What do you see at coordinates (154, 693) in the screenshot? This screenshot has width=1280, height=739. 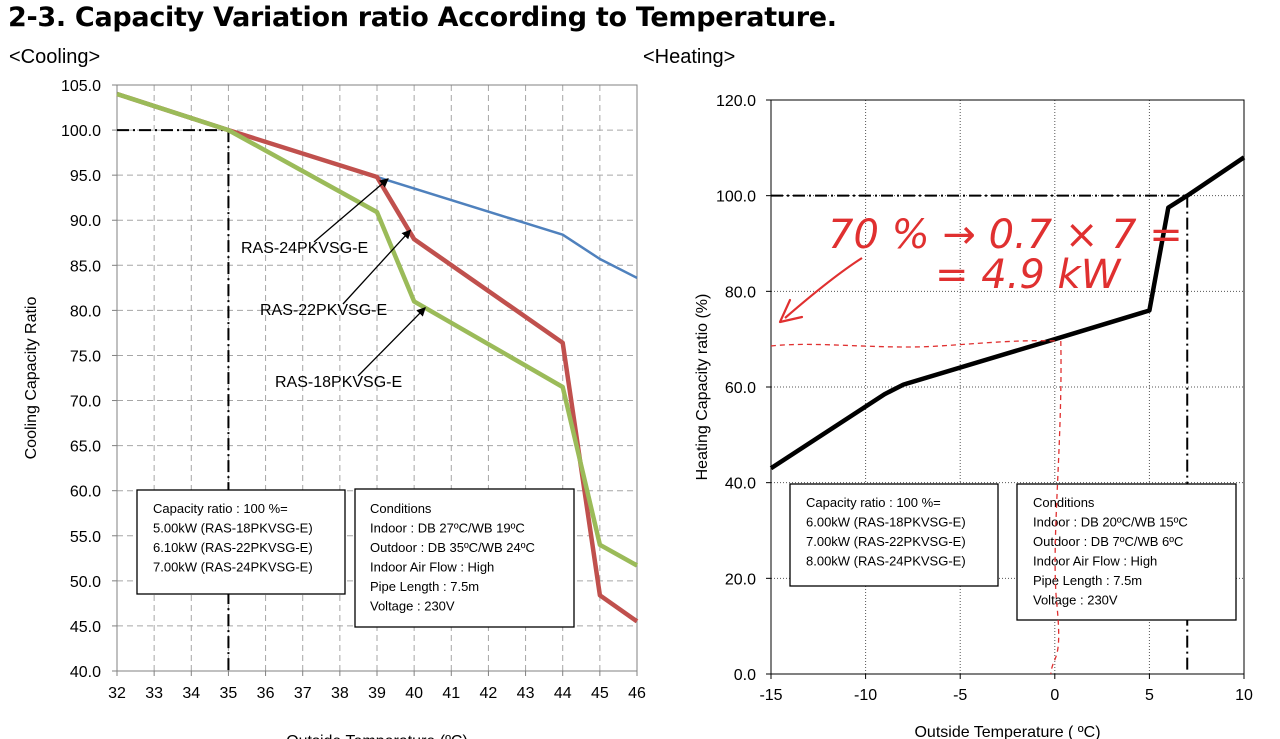 I see `cooling-x-tick-label: 33` at bounding box center [154, 693].